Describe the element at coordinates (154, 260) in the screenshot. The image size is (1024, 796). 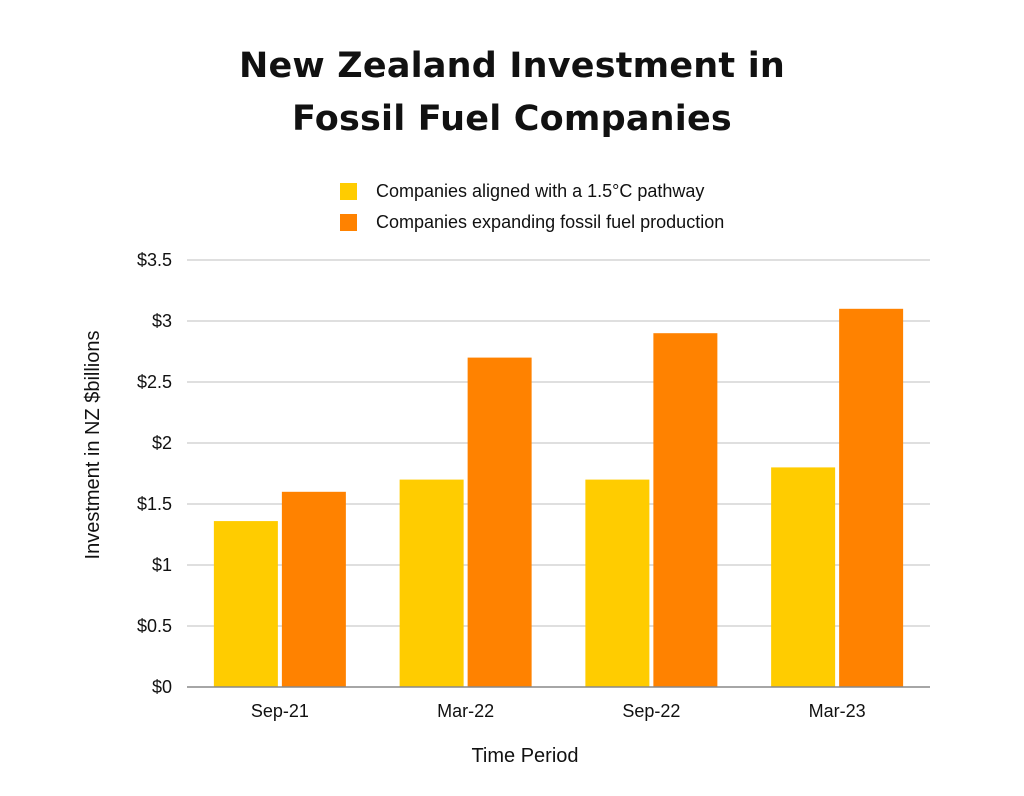
I see `y-tick-label: $3.5` at that location.